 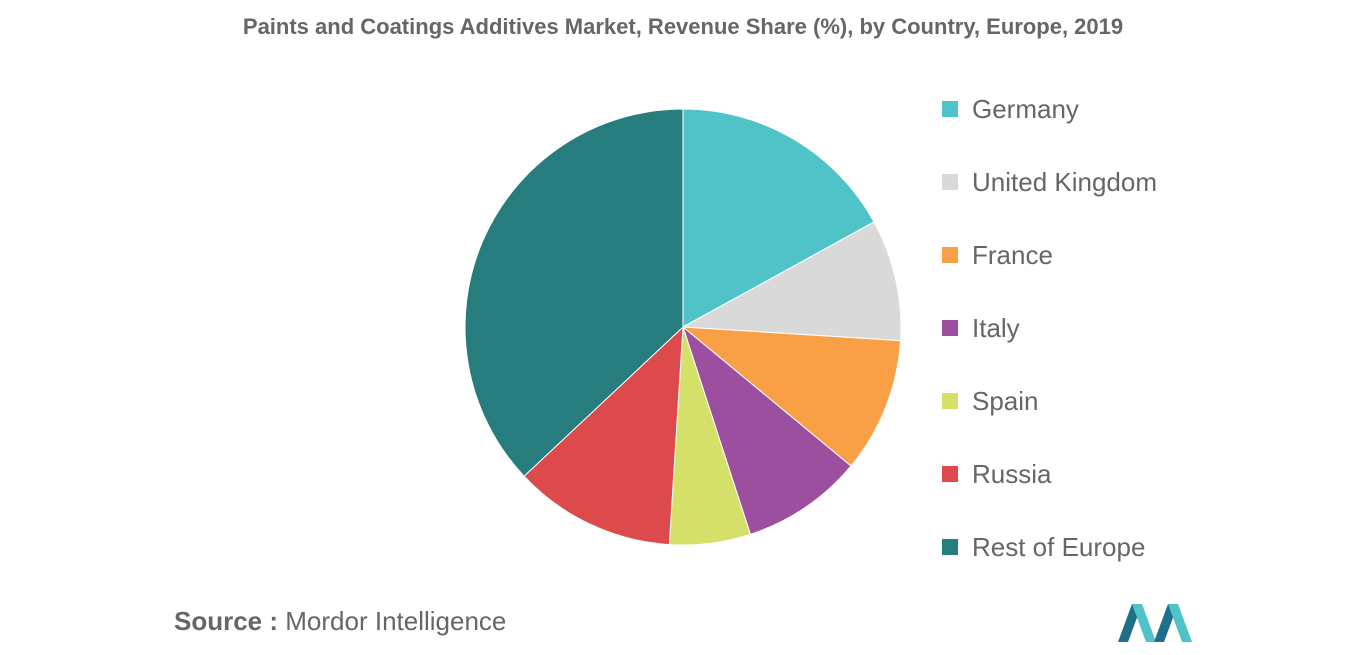 What do you see at coordinates (1025, 109) in the screenshot?
I see `legend-label: Germany` at bounding box center [1025, 109].